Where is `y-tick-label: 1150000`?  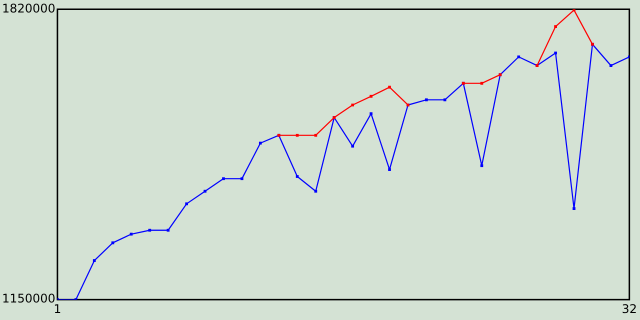
y-tick-label: 1150000 is located at coordinates (29, 299).